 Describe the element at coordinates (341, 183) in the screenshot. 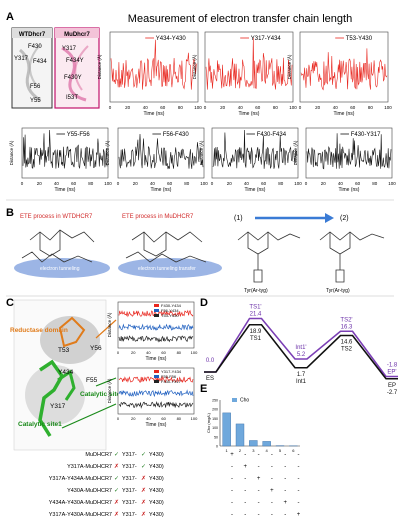

I see `row2-chart-3-xtick: 40` at that location.